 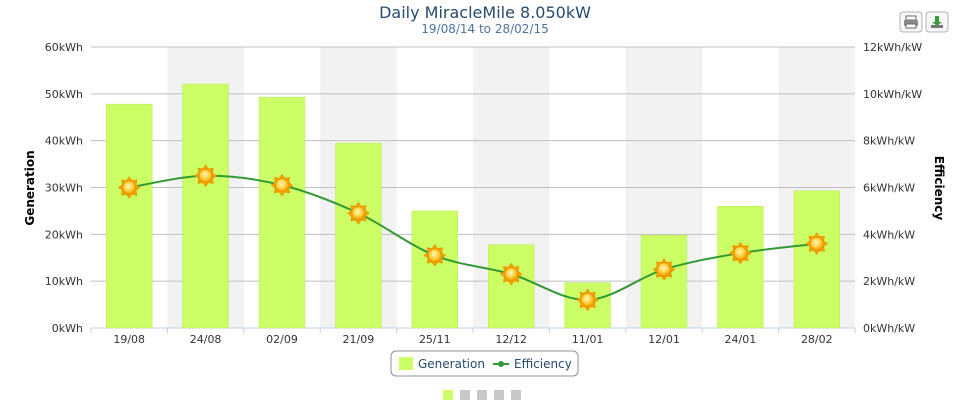 What do you see at coordinates (30, 187) in the screenshot?
I see `y-left-axis-title: Generation` at bounding box center [30, 187].